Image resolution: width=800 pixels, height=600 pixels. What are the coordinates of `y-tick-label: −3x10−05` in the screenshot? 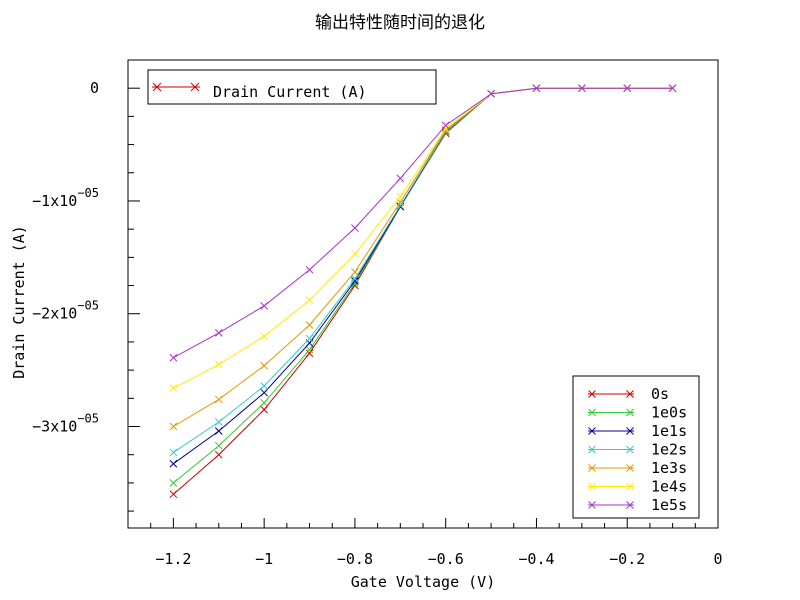 It's located at (65, 424).